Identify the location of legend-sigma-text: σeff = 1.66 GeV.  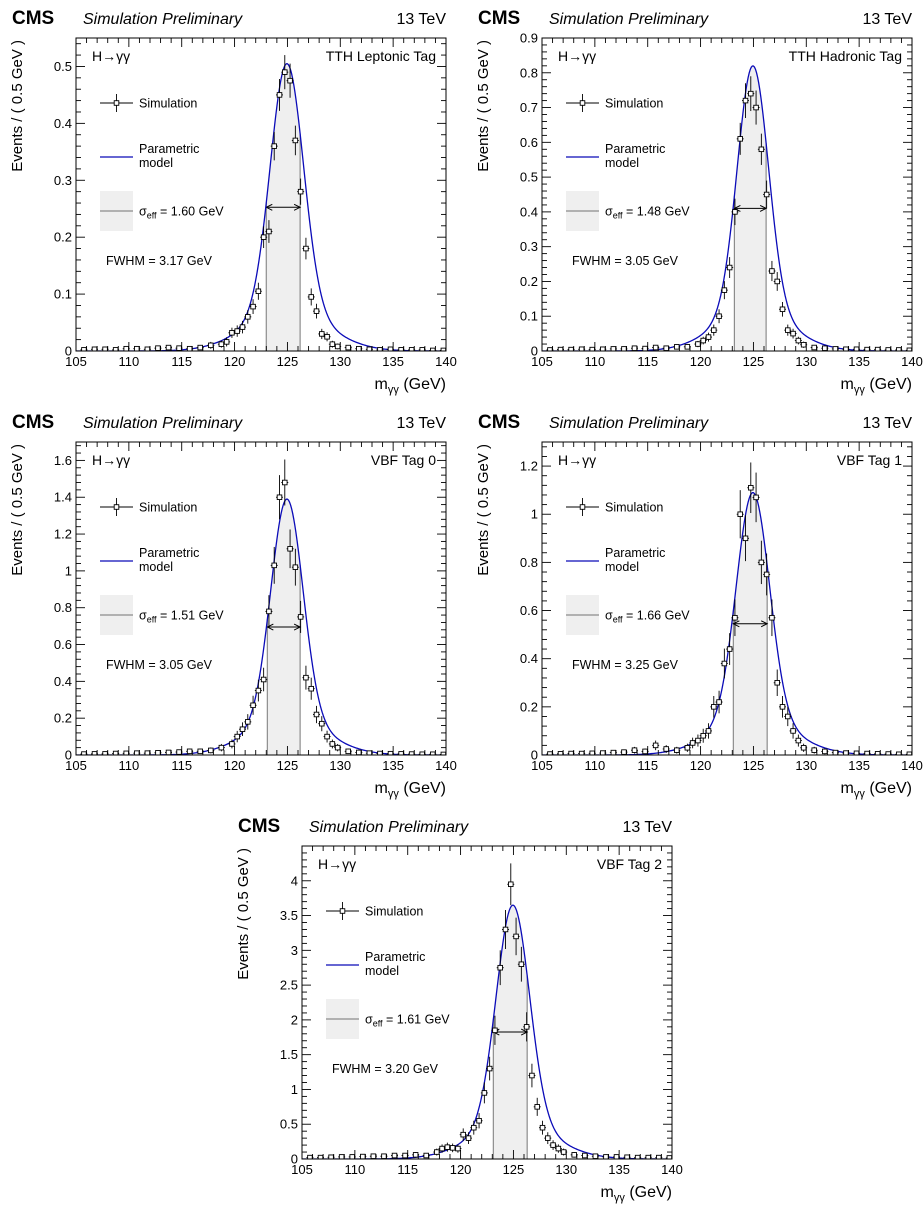
(647, 617).